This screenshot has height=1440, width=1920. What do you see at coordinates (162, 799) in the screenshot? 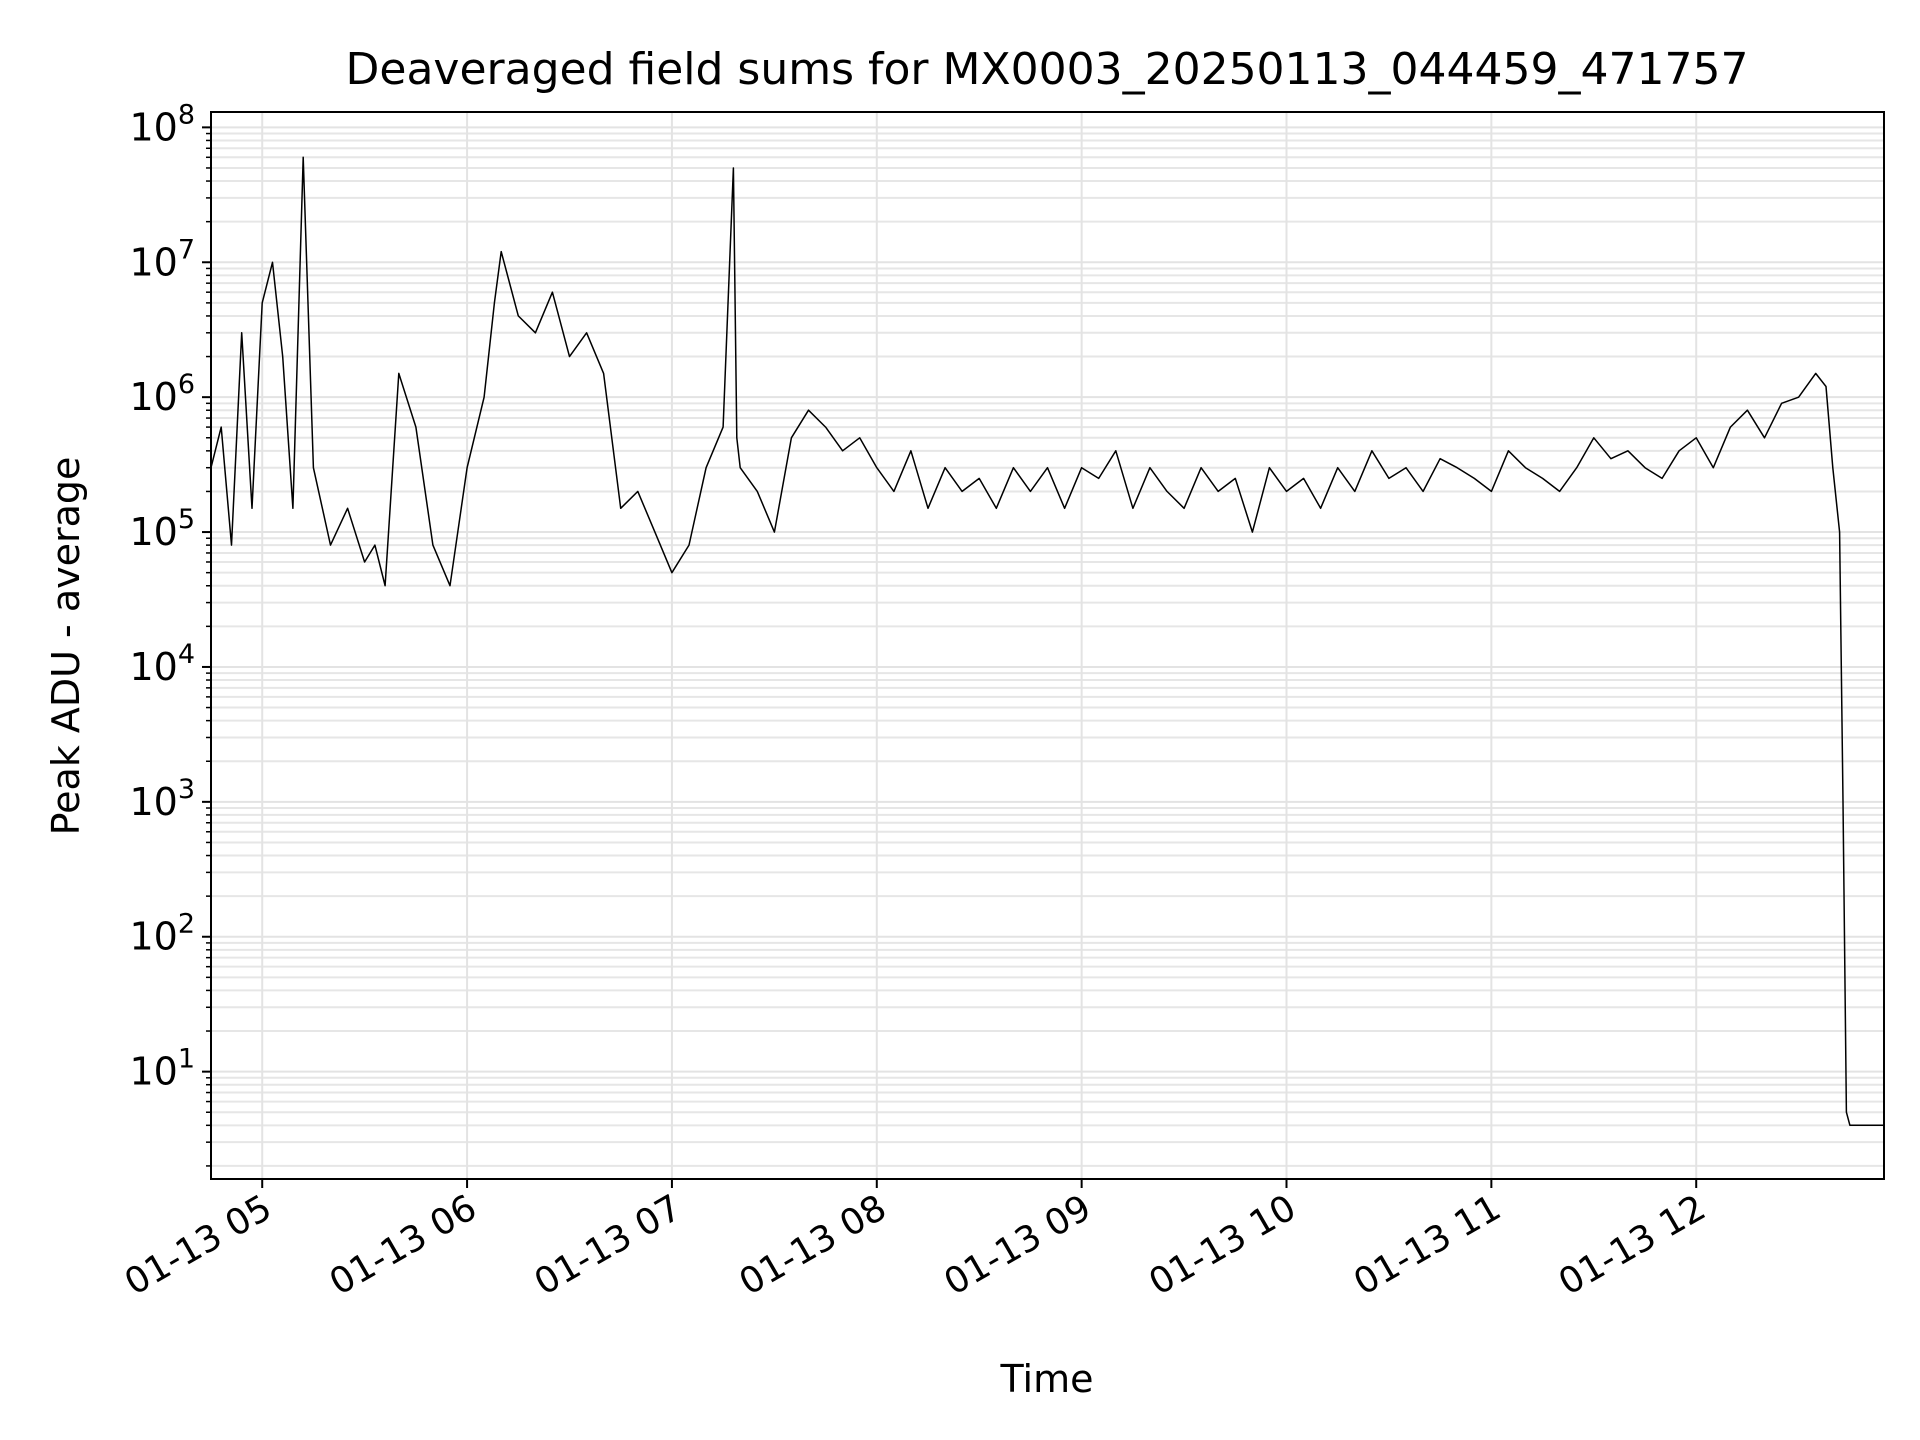
I see `y-tick-label: 103` at bounding box center [162, 799].